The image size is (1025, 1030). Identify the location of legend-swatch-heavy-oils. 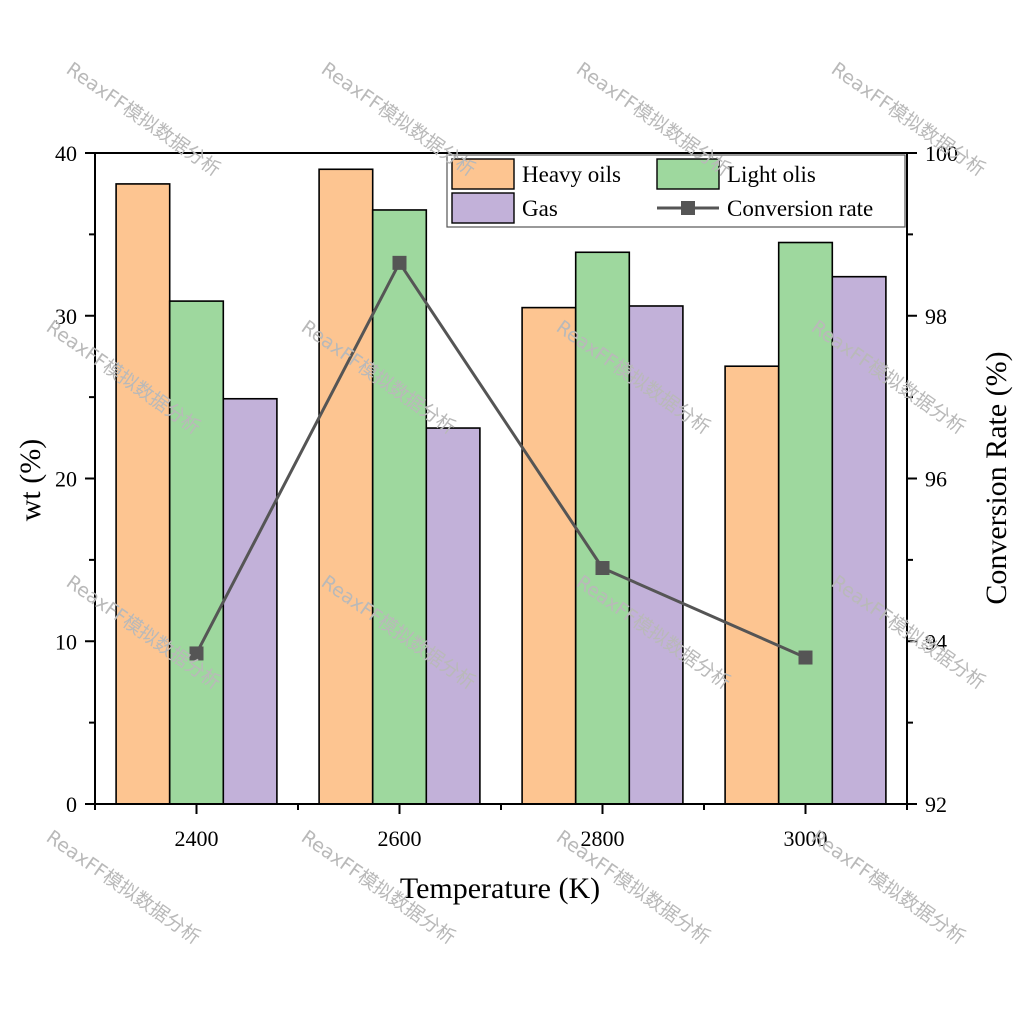
(483, 174).